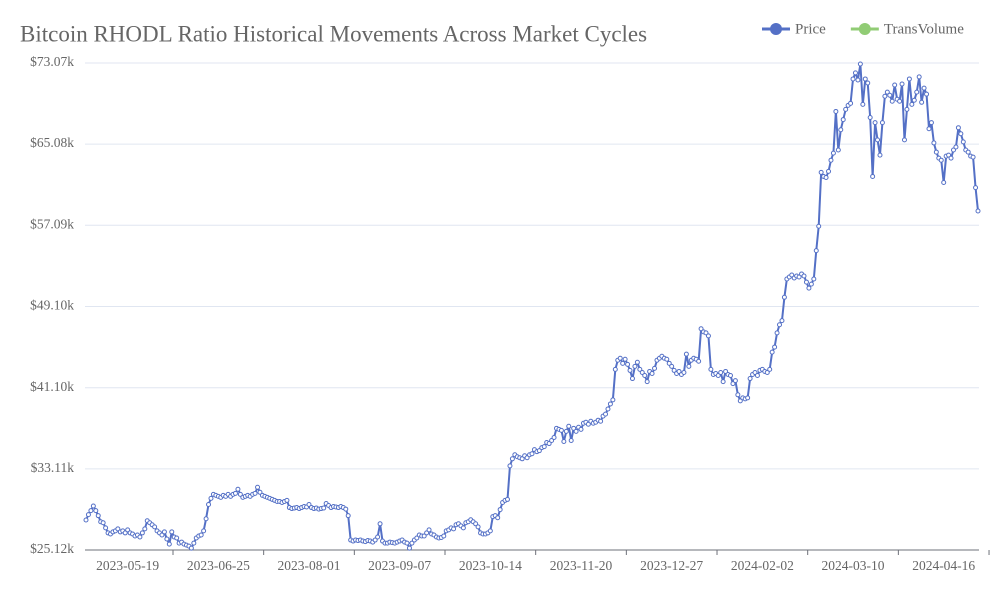 Image resolution: width=1000 pixels, height=600 pixels. What do you see at coordinates (943, 565) in the screenshot?
I see `x-tick-label: 2024-04-16` at bounding box center [943, 565].